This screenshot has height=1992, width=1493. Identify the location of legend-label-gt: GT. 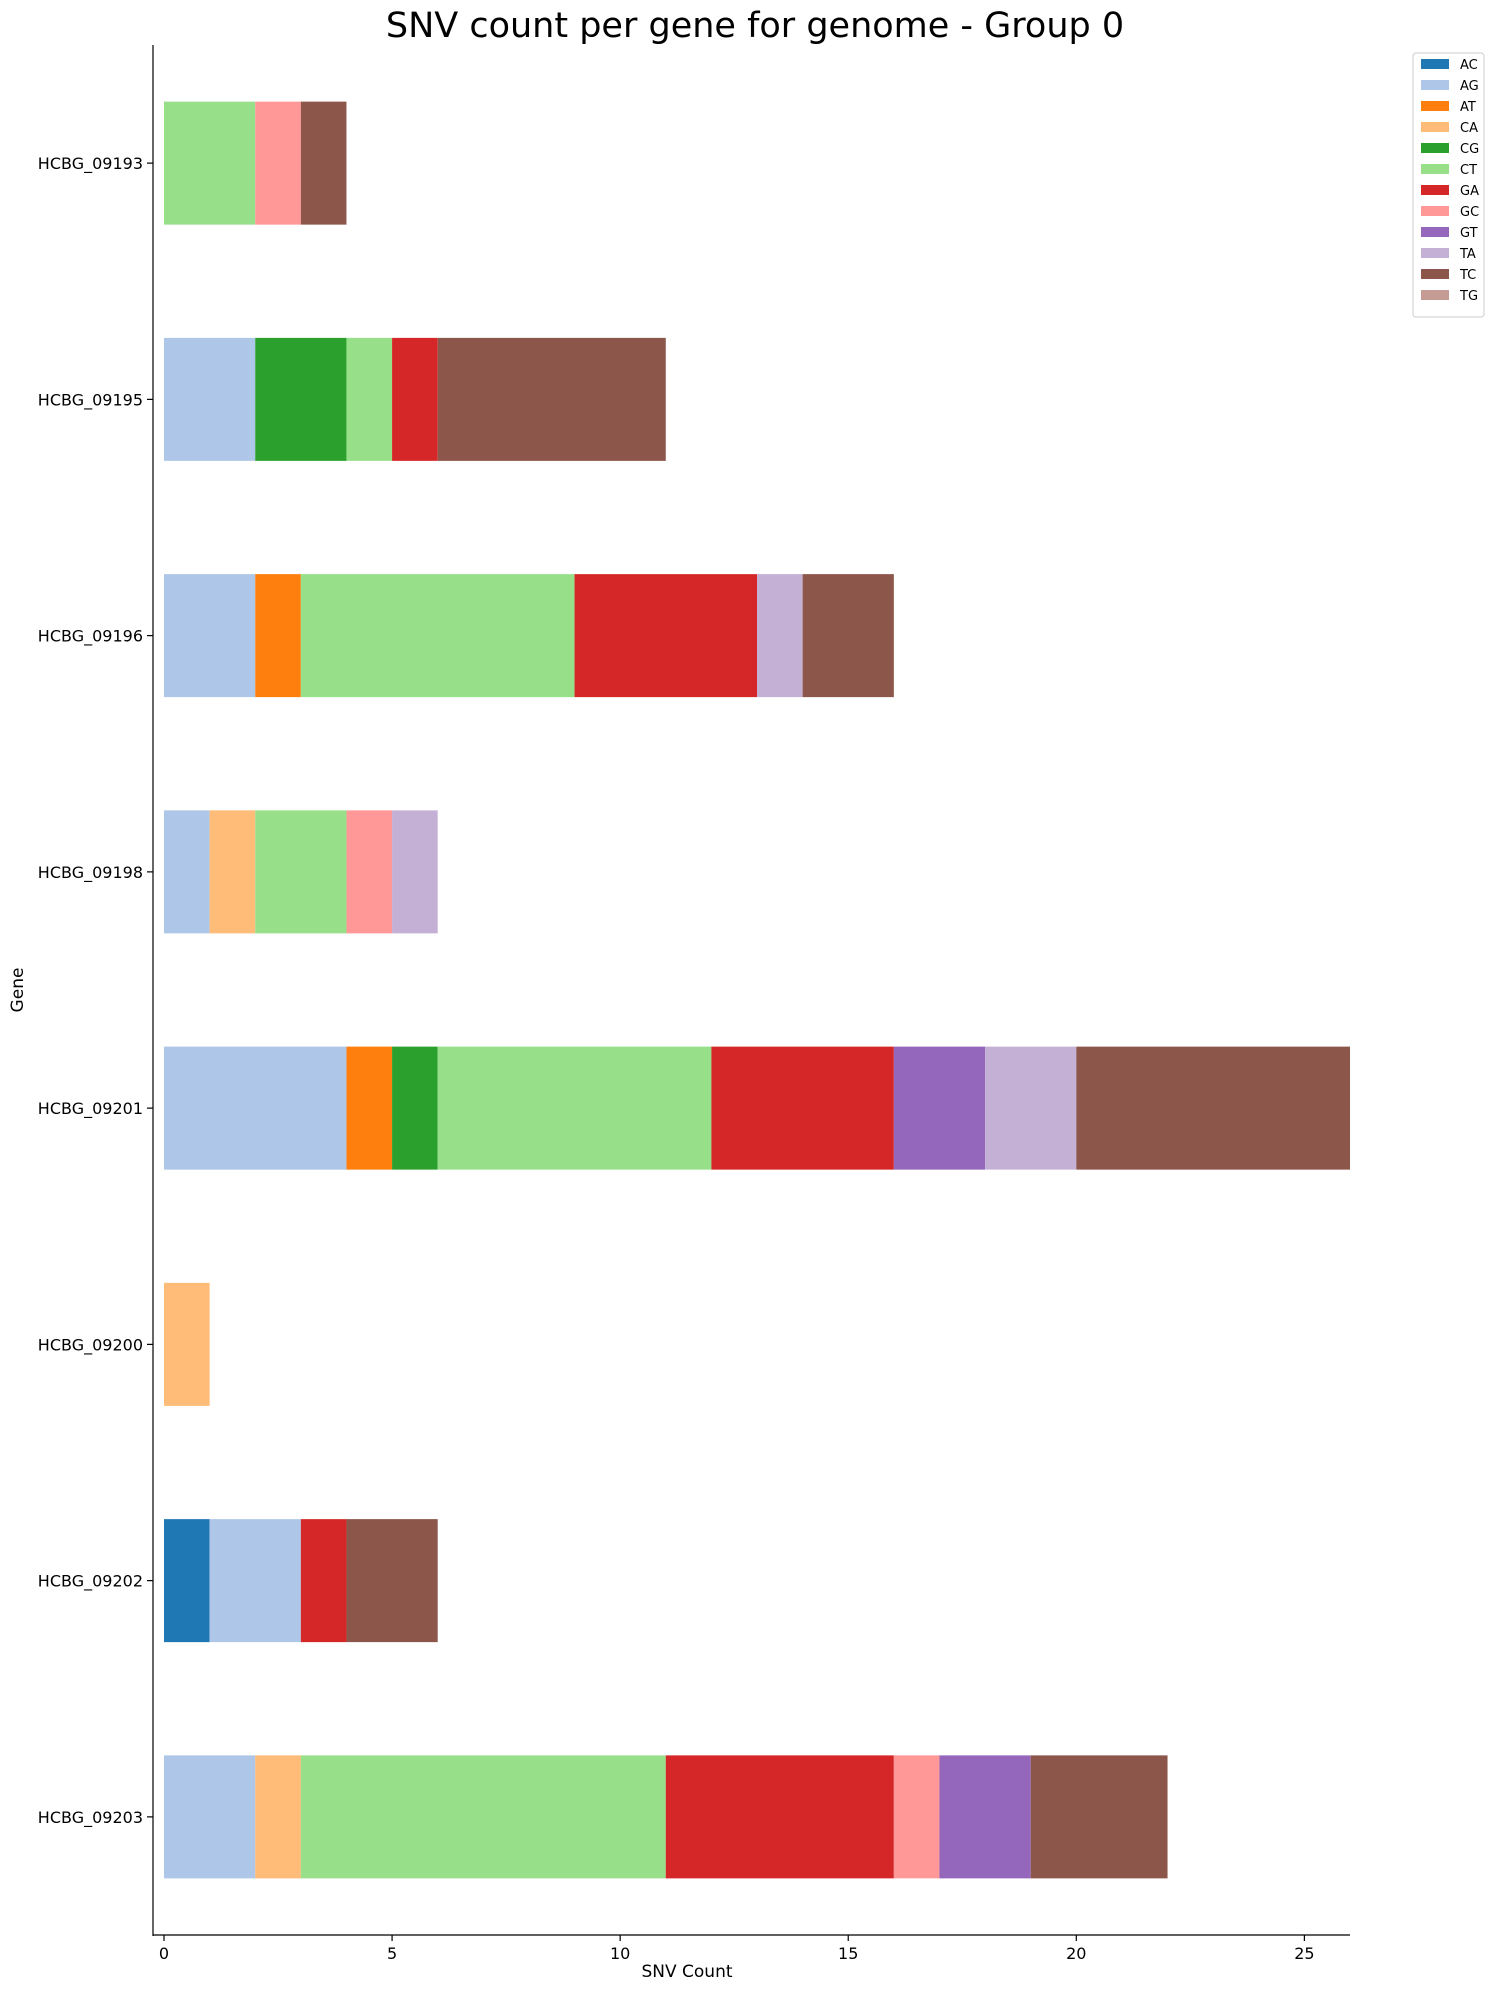
(1469, 233).